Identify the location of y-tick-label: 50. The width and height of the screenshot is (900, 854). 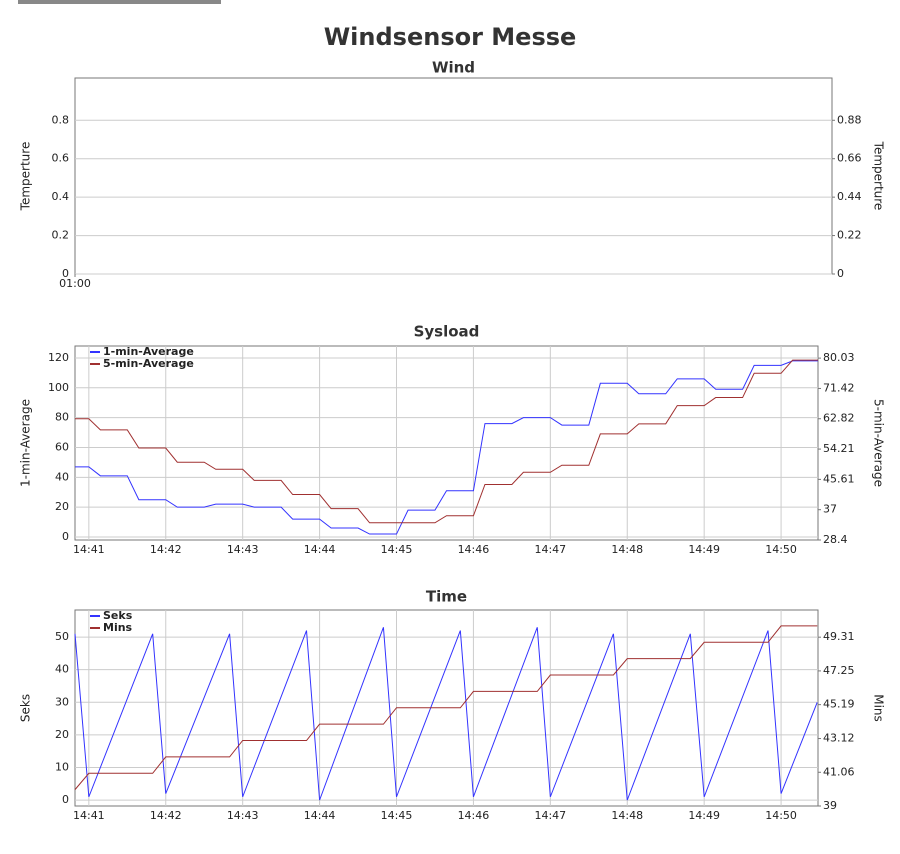
(62, 636).